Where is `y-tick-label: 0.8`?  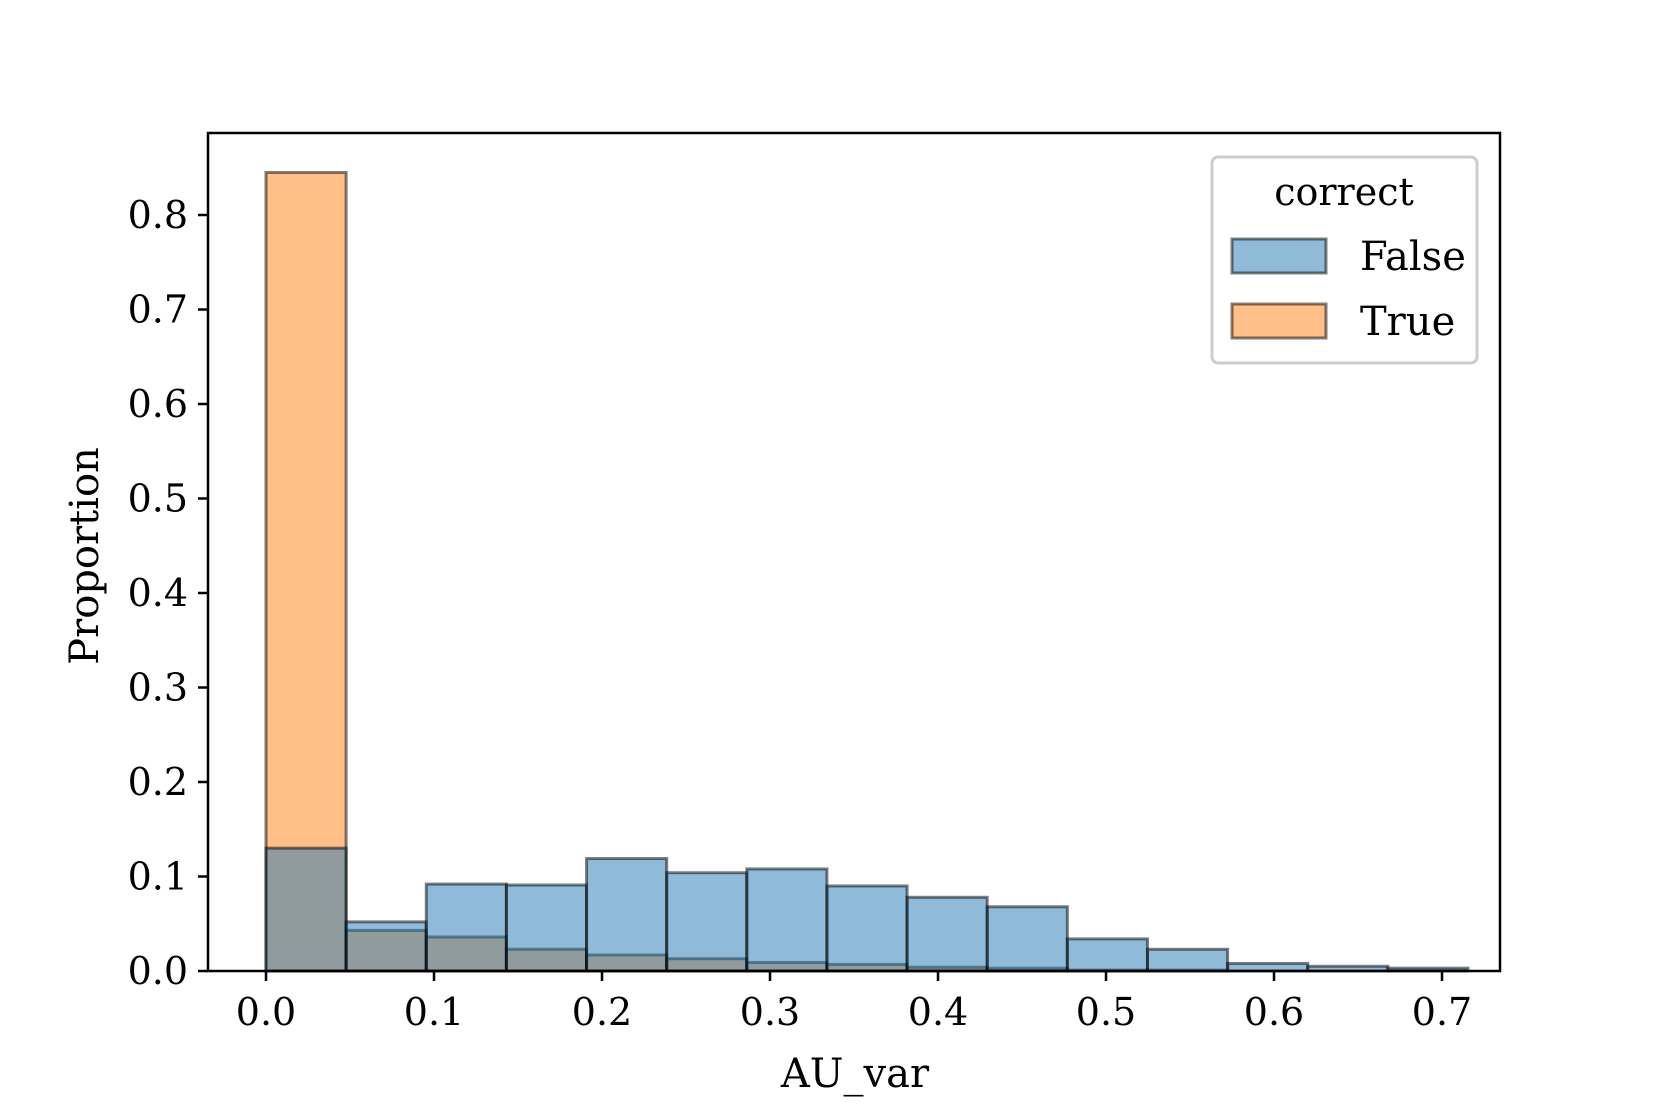
y-tick-label: 0.8 is located at coordinates (158, 215).